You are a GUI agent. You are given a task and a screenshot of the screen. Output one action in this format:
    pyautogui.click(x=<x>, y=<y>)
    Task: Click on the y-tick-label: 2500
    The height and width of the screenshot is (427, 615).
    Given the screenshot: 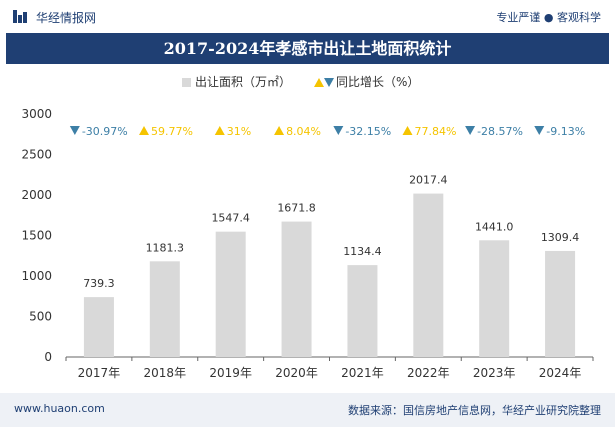 What is the action you would take?
    pyautogui.click(x=36, y=155)
    